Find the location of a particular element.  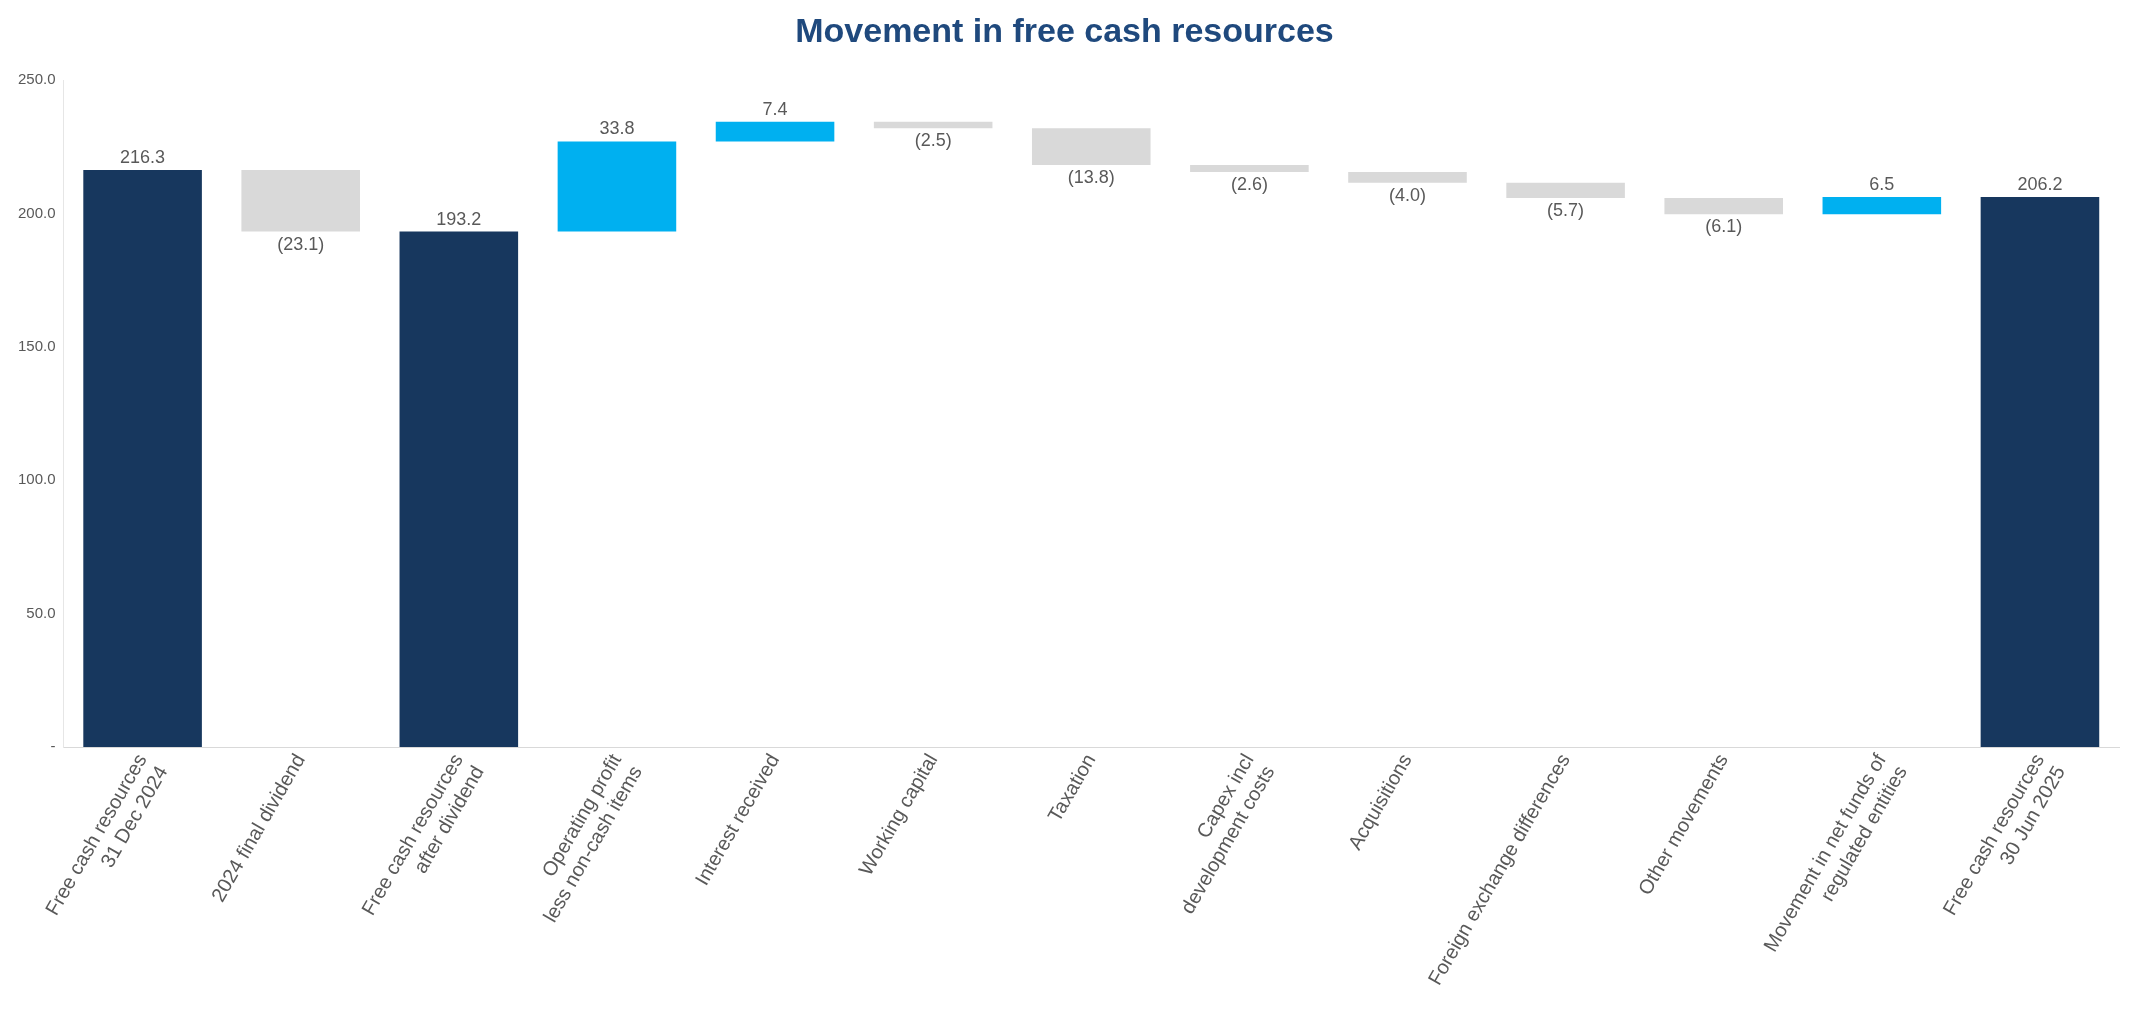

y-tick-label: 200.0 is located at coordinates (36, 212).